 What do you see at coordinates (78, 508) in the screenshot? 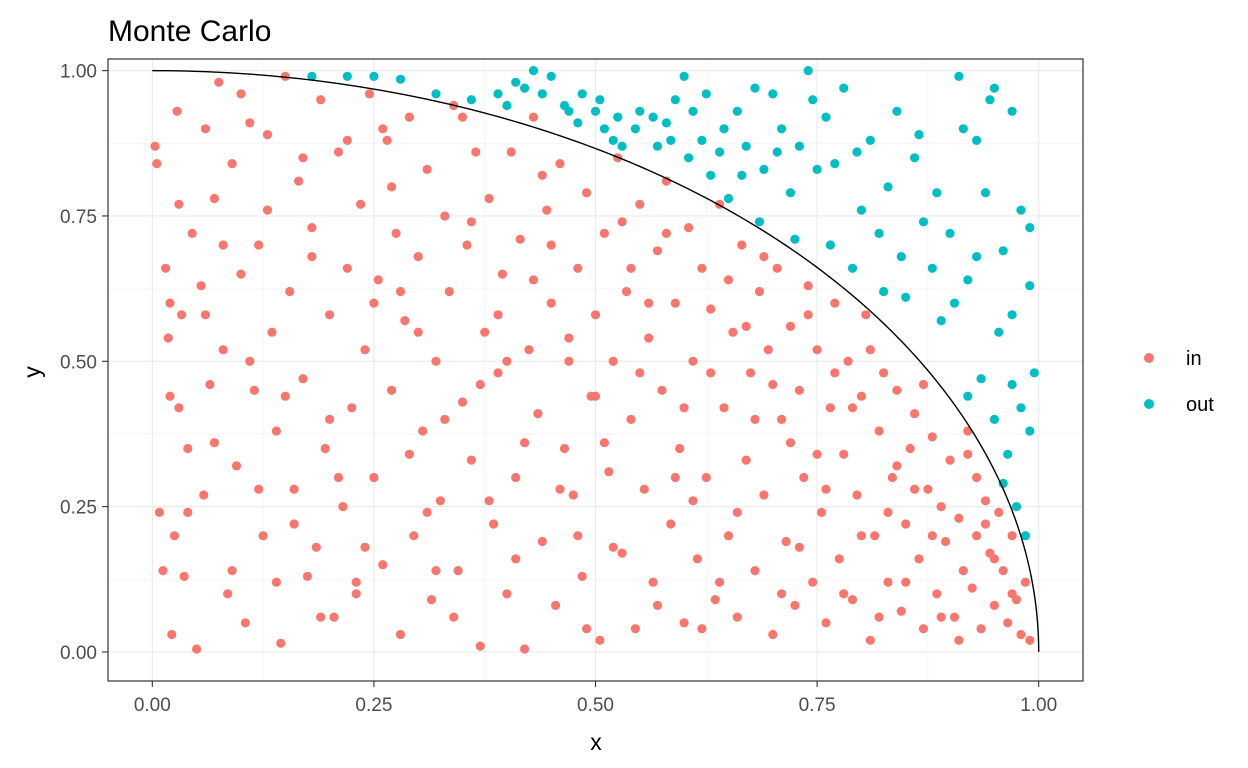
I see `y-tick-label: 0.25` at bounding box center [78, 508].